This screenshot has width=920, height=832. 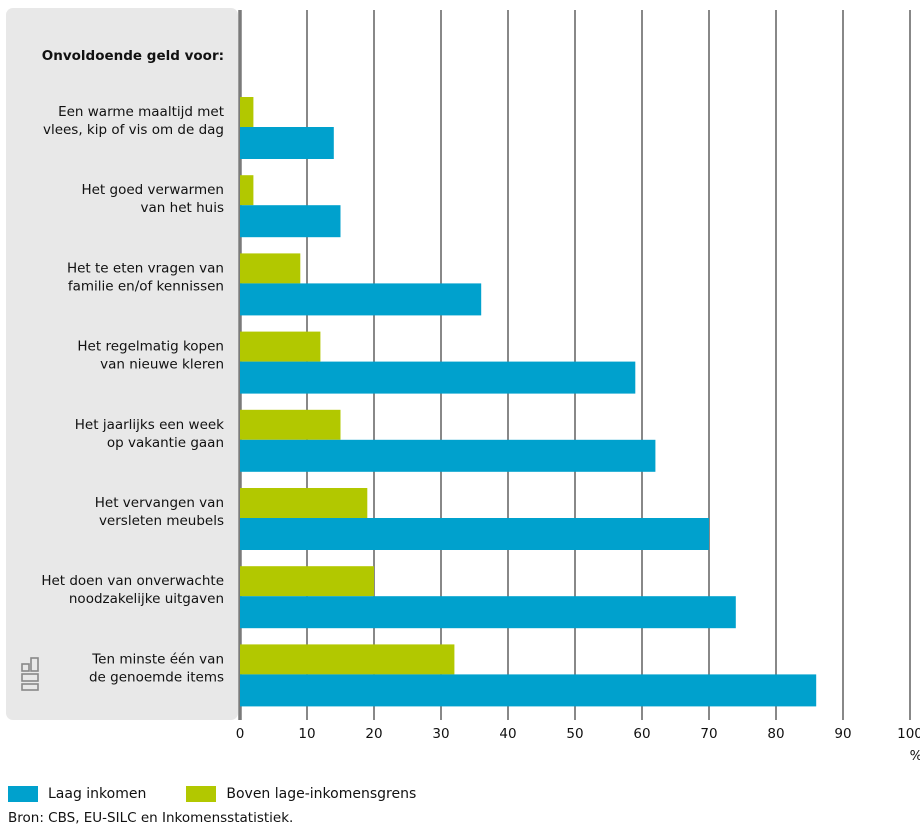 I want to click on legend-swatch-above-threshold, so click(x=201, y=794).